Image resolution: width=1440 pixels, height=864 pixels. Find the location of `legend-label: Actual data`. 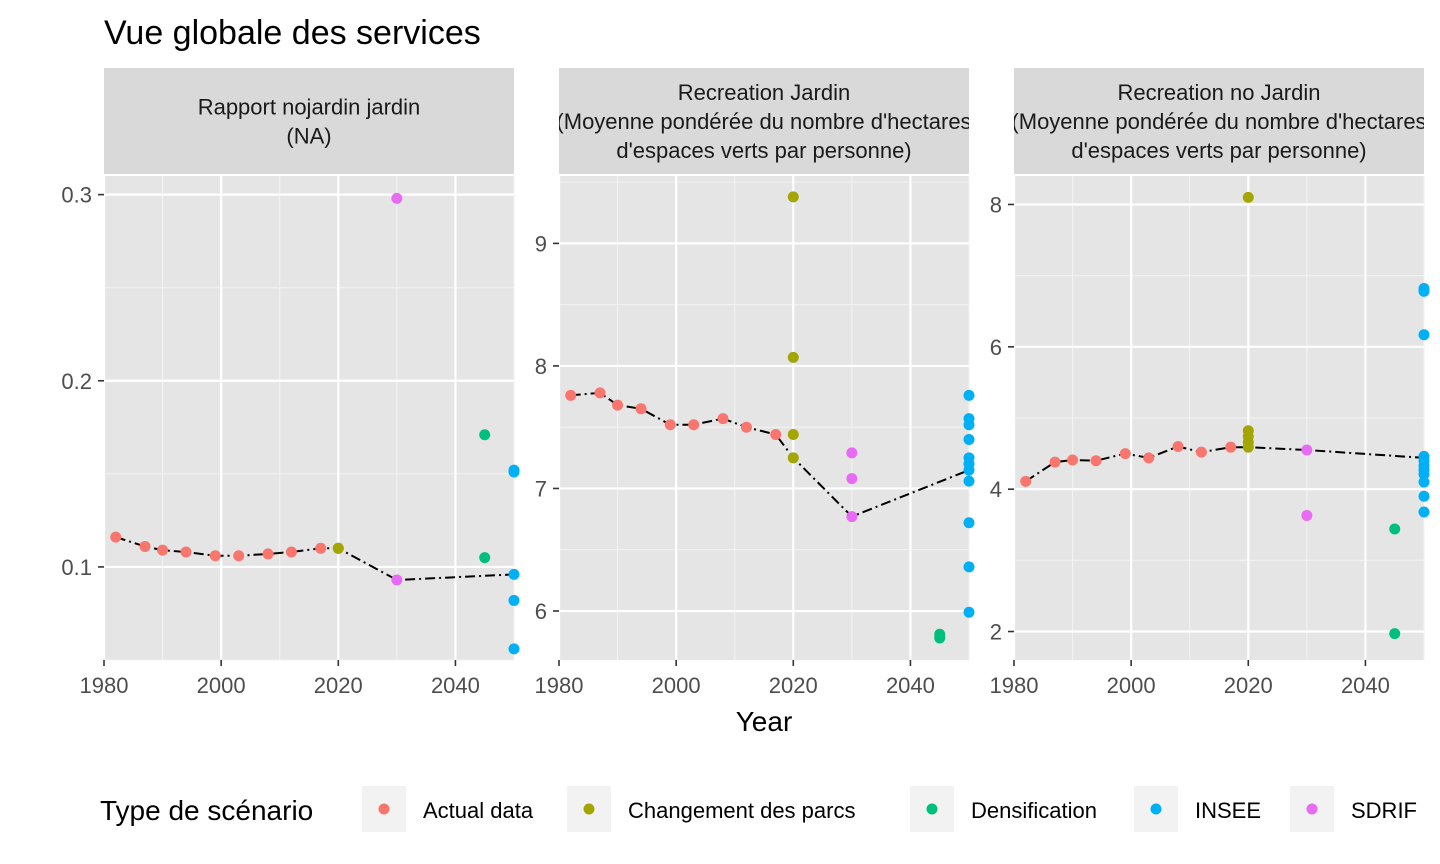

legend-label: Actual data is located at coordinates (478, 810).